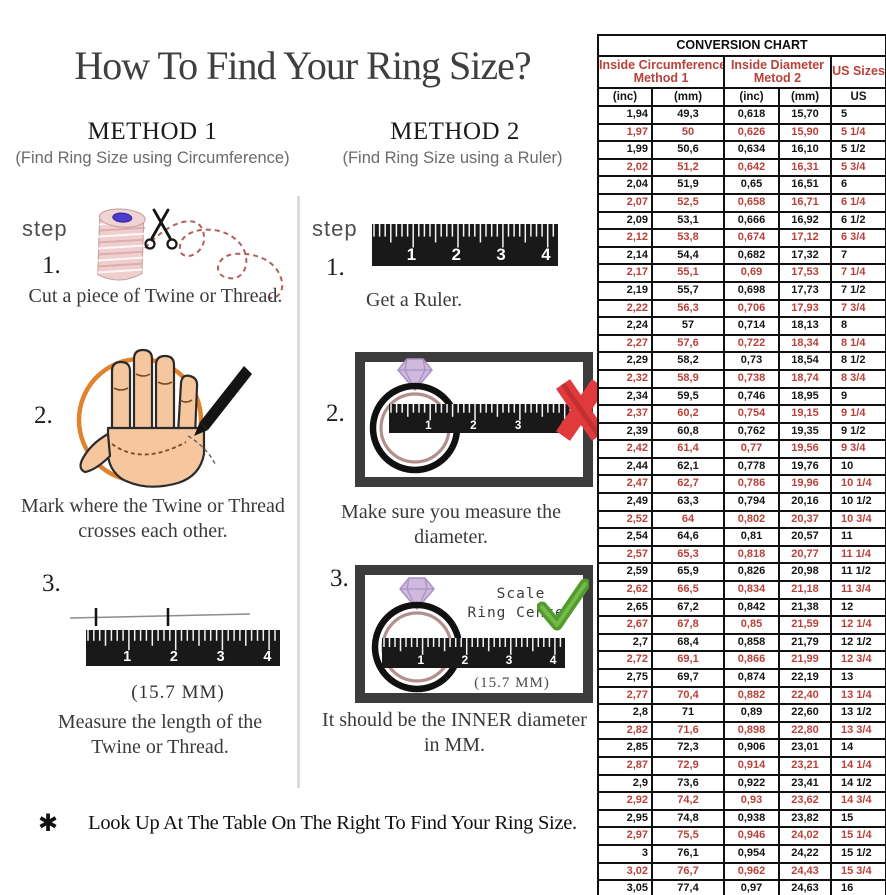 This screenshot has height=895, width=886. Describe the element at coordinates (178, 692) in the screenshot. I see `method1-measurement: (15.7 MM)` at that location.